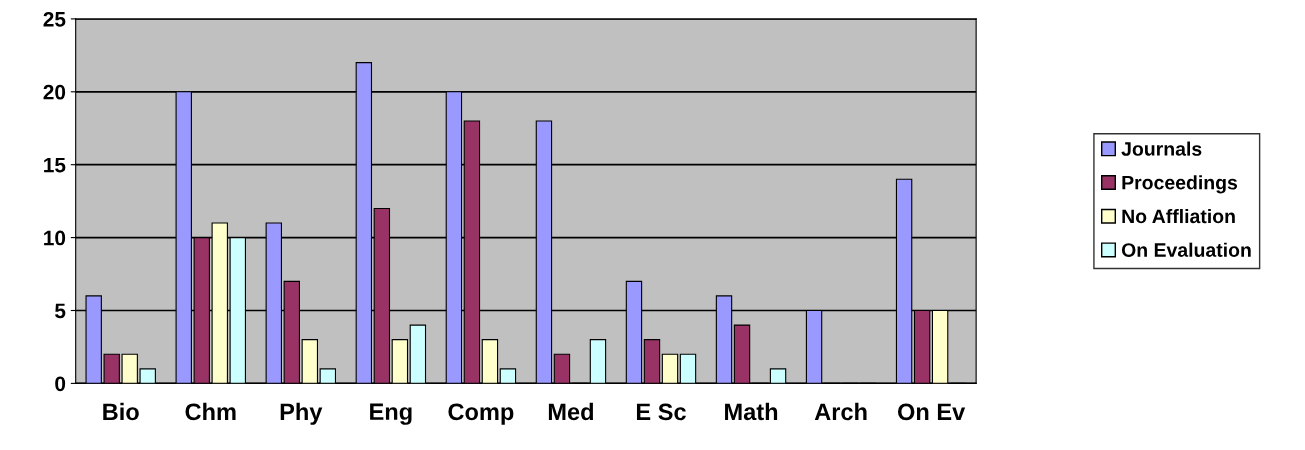  What do you see at coordinates (661, 412) in the screenshot?
I see `x-tick-label: E Sc` at bounding box center [661, 412].